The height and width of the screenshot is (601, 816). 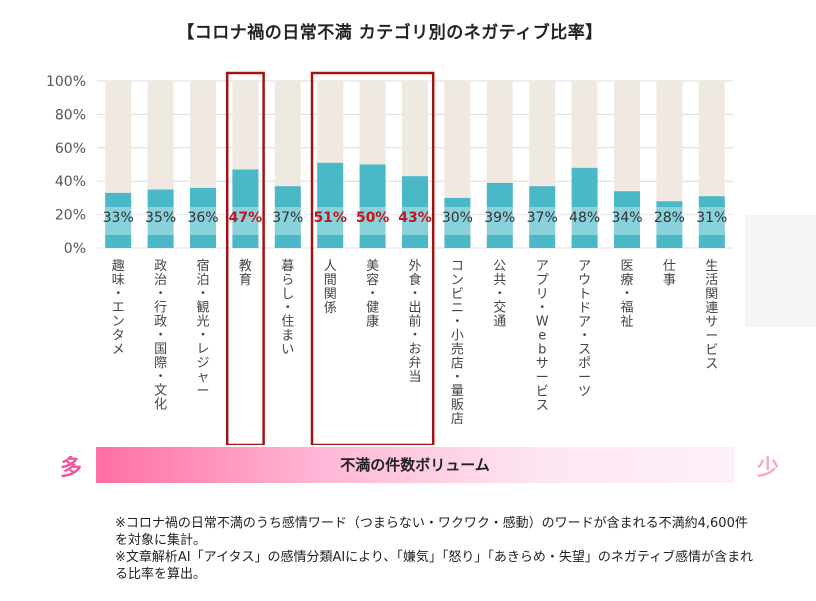 I want to click on x-tick-label: 暮らし・住まい, so click(x=287, y=308).